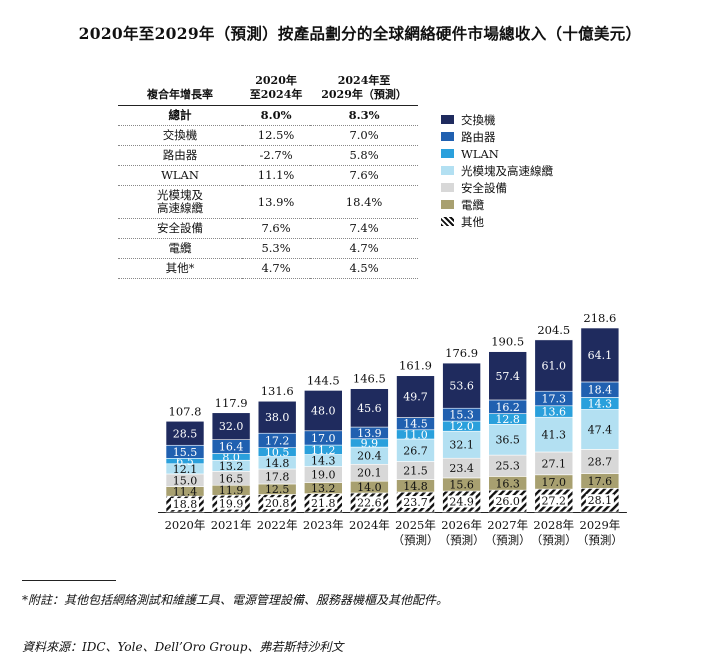 This screenshot has height=670, width=720. I want to click on footnote-rule, so click(69, 580).